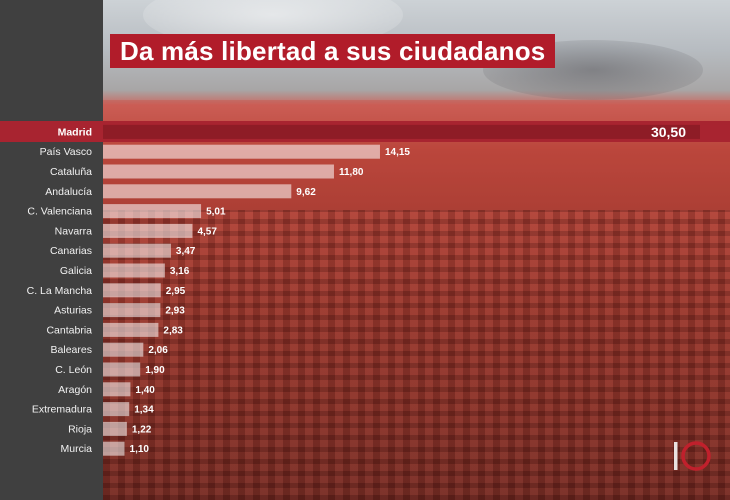 The image size is (730, 500). What do you see at coordinates (155, 370) in the screenshot?
I see `value-label: 1,90` at bounding box center [155, 370].